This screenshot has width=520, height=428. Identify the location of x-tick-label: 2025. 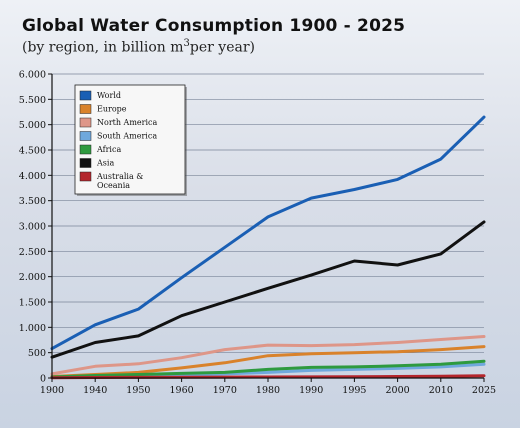
(484, 390).